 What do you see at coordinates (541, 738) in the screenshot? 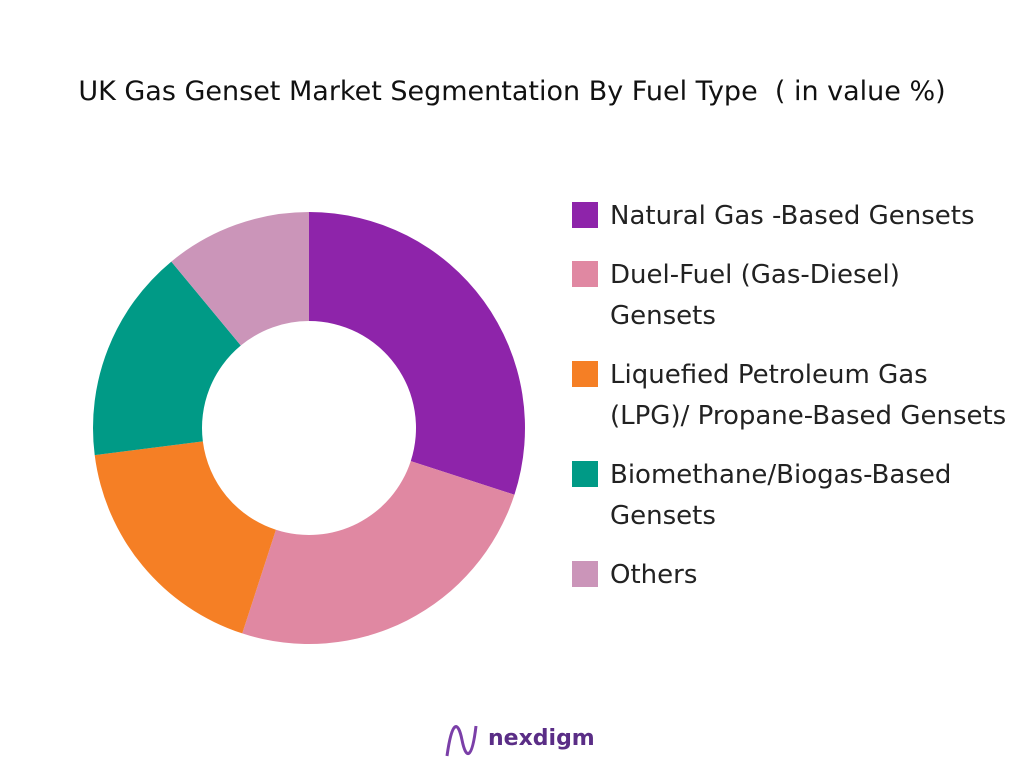
I see `logo: nexdigm` at bounding box center [541, 738].